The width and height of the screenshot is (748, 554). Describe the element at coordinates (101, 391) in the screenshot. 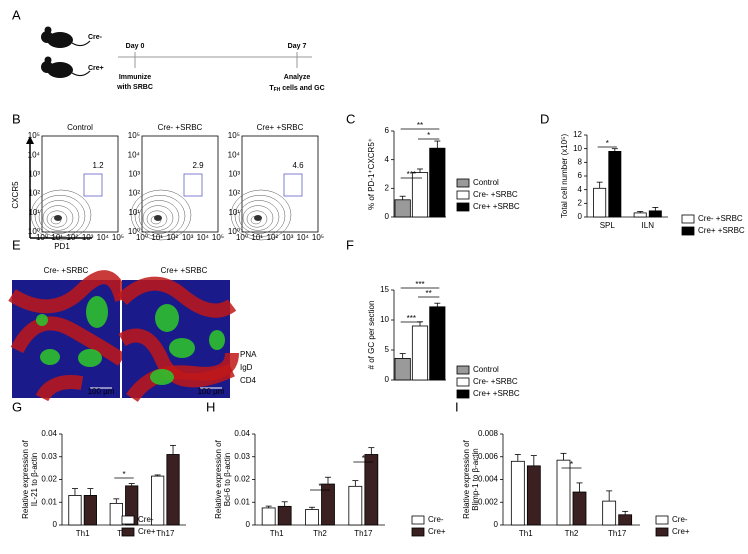

I see `scale-label: 100 µm` at that location.